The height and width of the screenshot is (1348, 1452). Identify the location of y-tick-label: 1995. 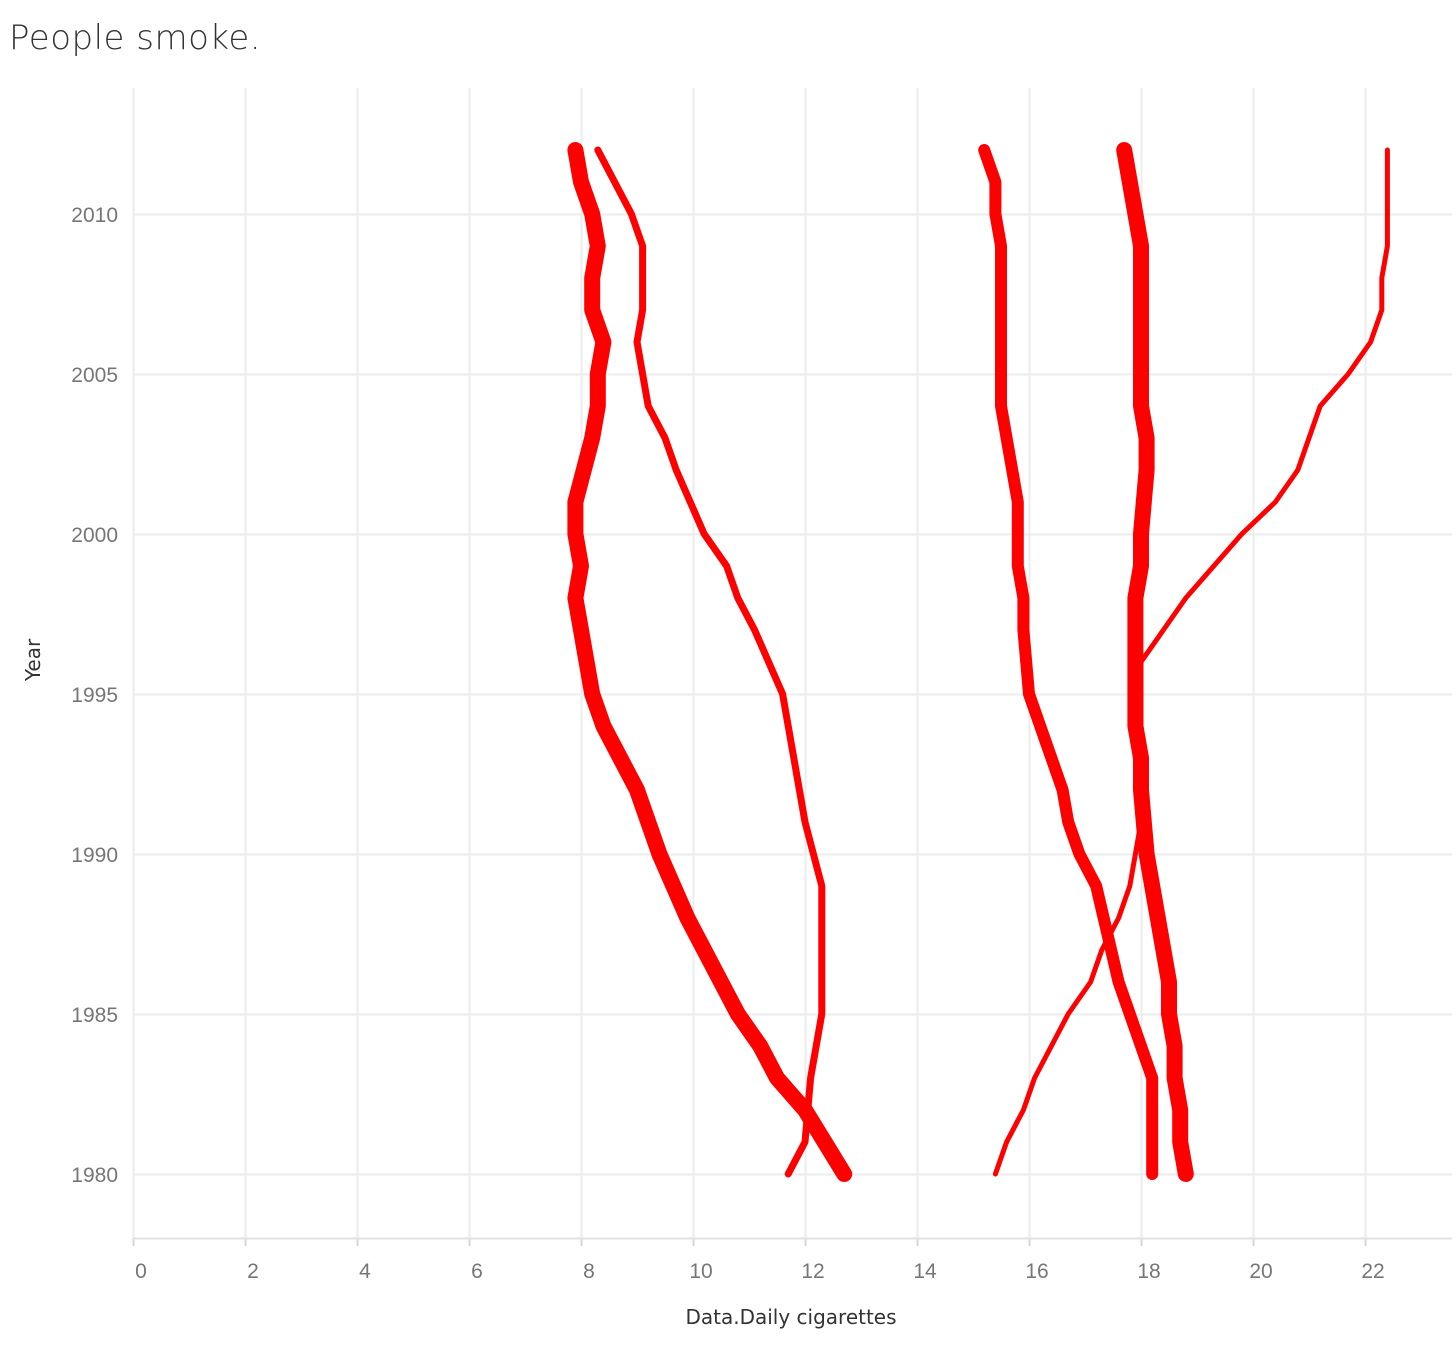
(94, 695).